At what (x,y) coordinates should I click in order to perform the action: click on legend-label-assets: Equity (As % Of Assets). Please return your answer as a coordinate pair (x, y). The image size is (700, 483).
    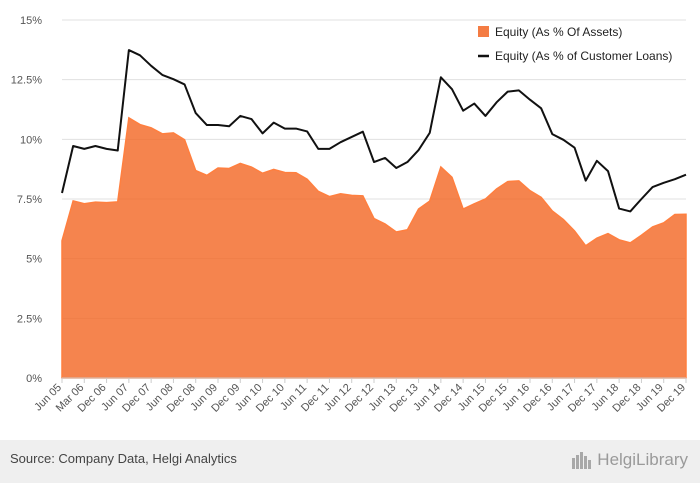
    Looking at the image, I should click on (558, 32).